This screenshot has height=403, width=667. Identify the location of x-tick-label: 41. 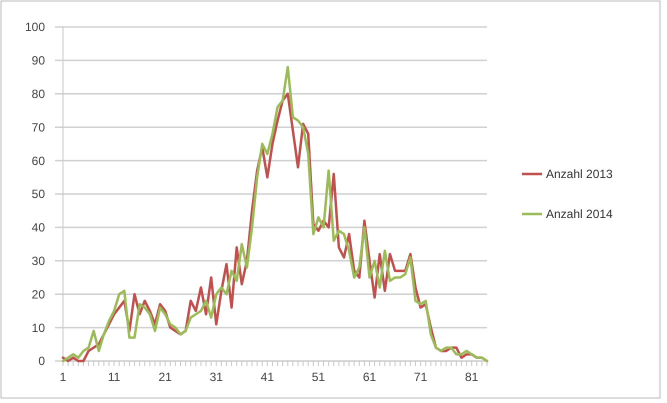
(267, 377).